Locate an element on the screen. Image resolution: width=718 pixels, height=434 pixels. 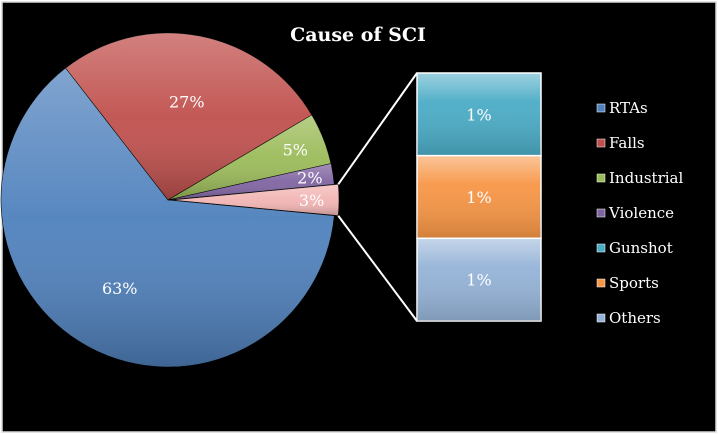
legend-label-industrial: Industrial is located at coordinates (646, 178).